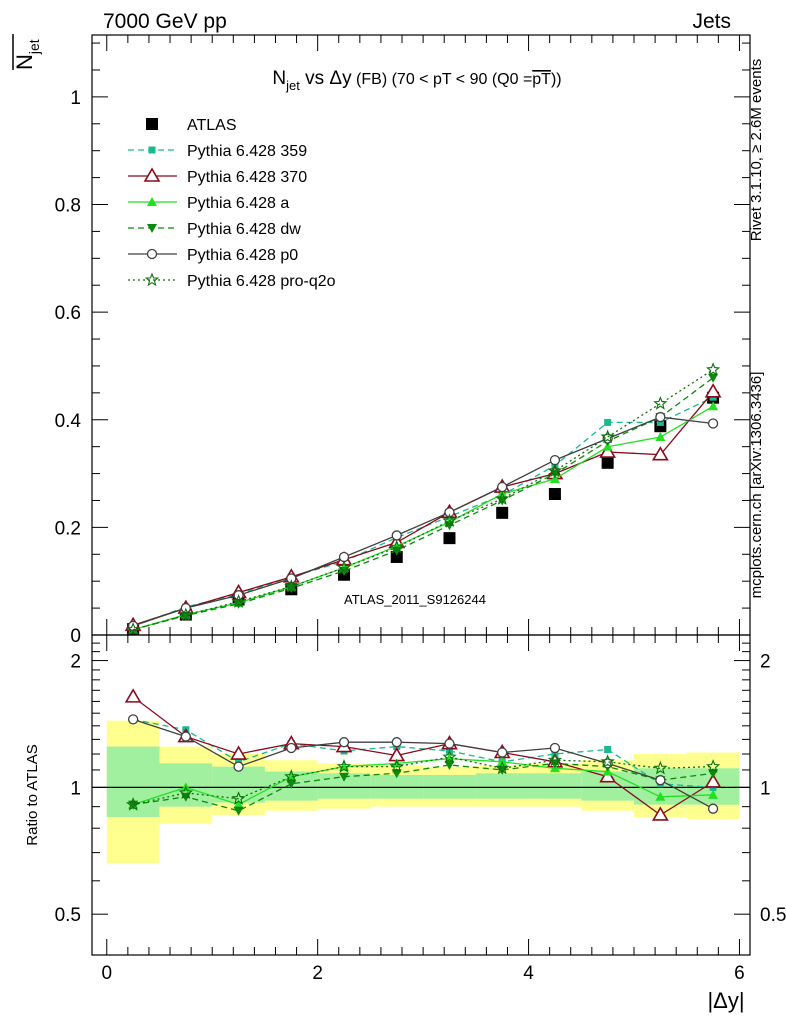 Image resolution: width=786 pixels, height=1024 pixels. What do you see at coordinates (191, 125) in the screenshot?
I see `legend-entry-atlas: ATLAS` at bounding box center [191, 125].